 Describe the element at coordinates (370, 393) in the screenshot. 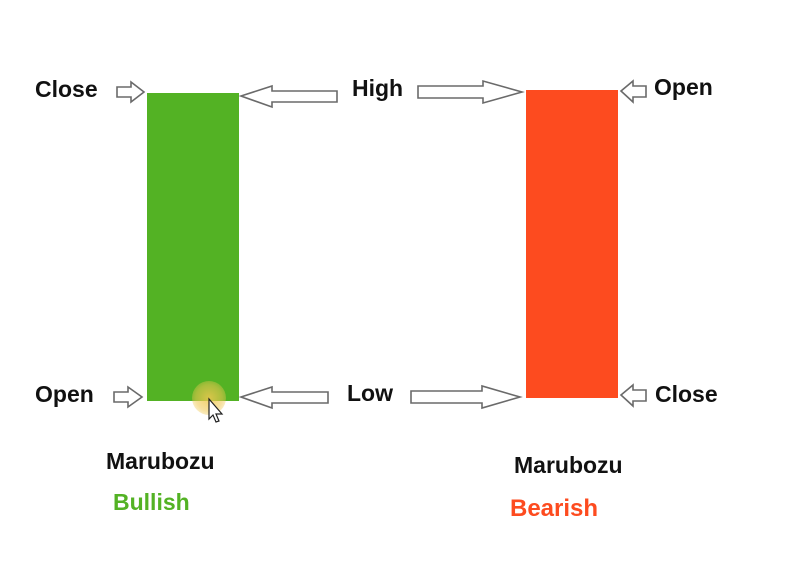

I see `low-label: Low` at that location.